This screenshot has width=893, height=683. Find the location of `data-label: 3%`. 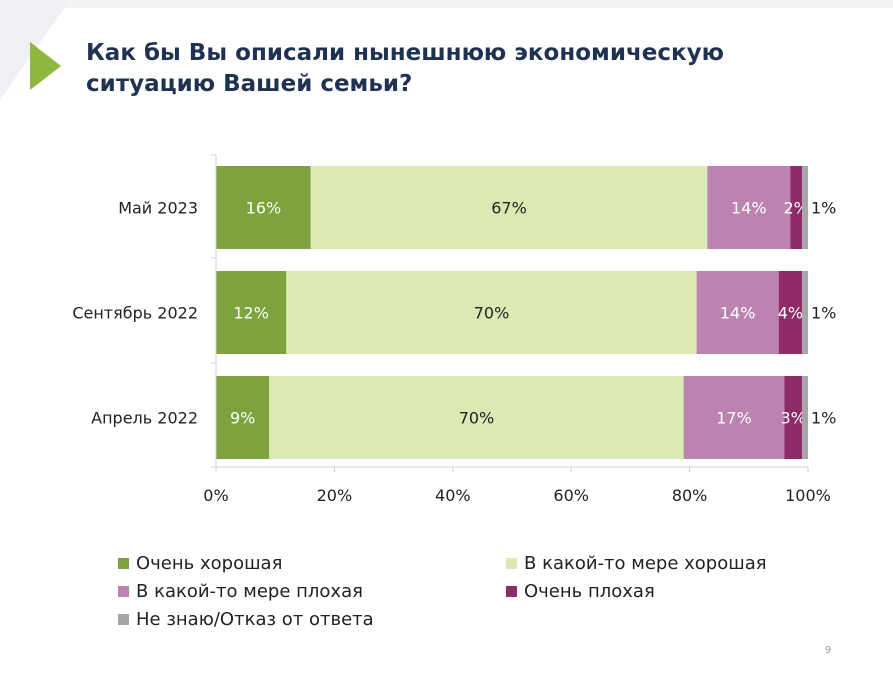

data-label: 3% is located at coordinates (793, 418).